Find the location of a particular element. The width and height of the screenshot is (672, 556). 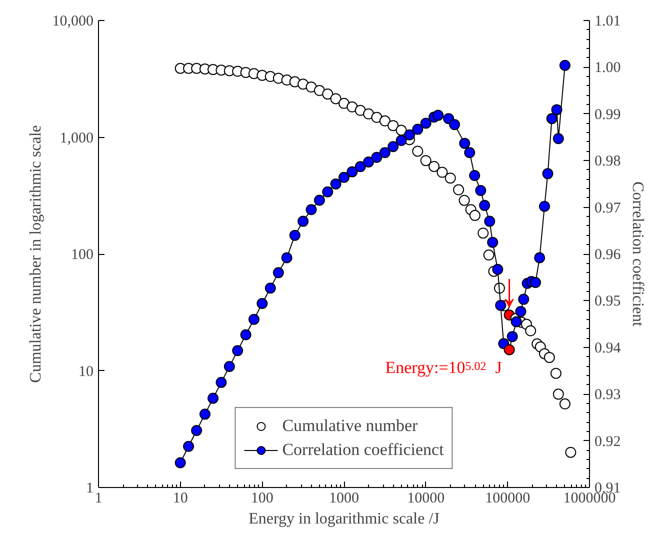

y2-tick-label: 0.99 is located at coordinates (607, 114).